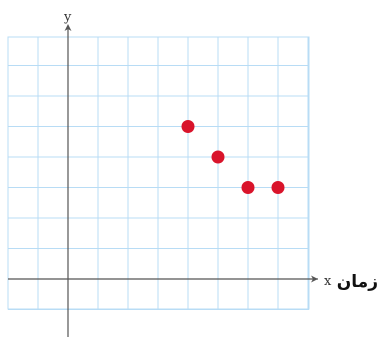  I want to click on x-axis-arrow, so click(314, 279).